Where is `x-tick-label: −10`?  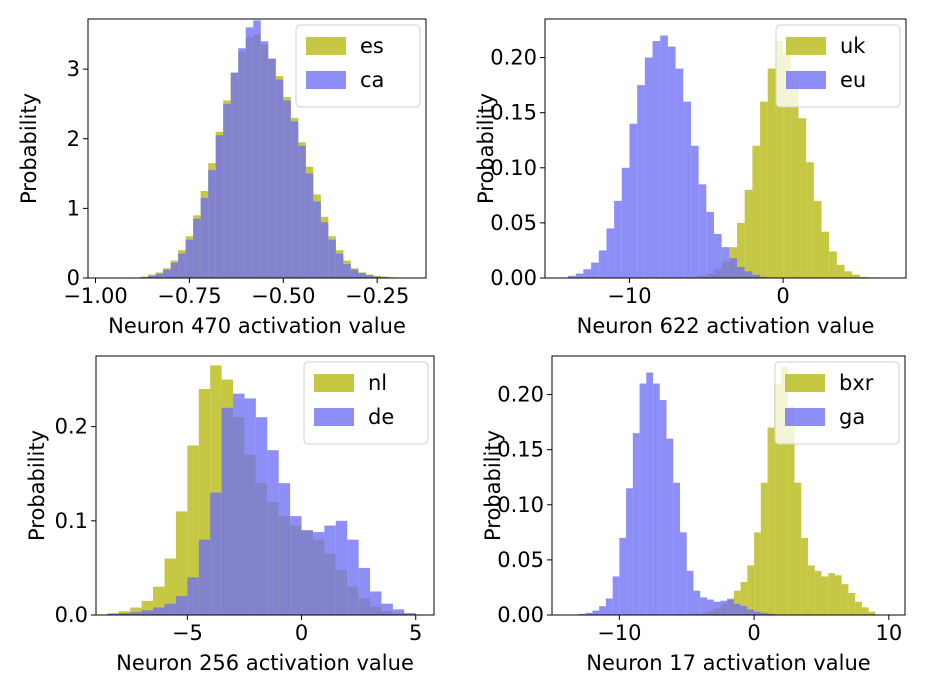
x-tick-label: −10 is located at coordinates (619, 633).